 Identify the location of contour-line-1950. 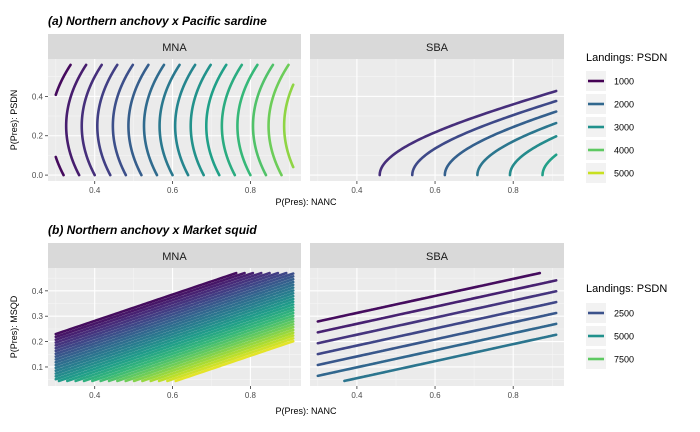
(154, 120).